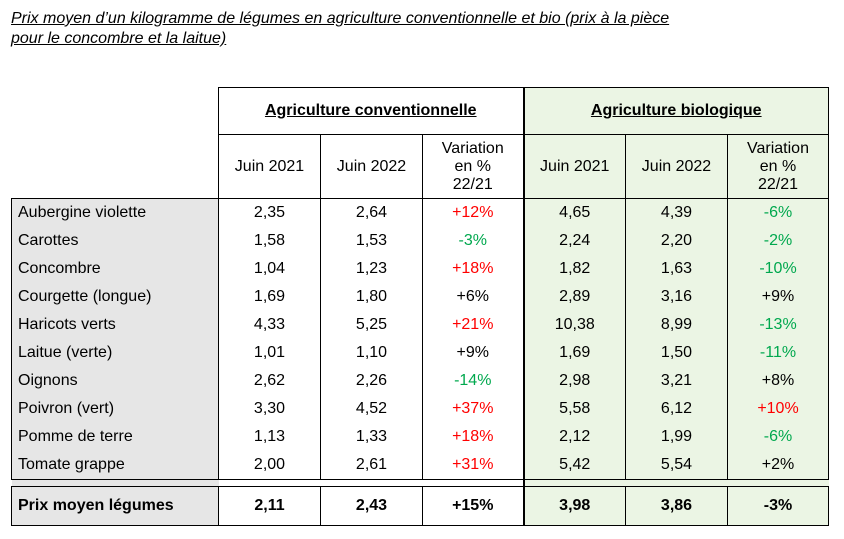  What do you see at coordinates (676, 269) in the screenshot?
I see `bio-june-2022: 1,63` at bounding box center [676, 269].